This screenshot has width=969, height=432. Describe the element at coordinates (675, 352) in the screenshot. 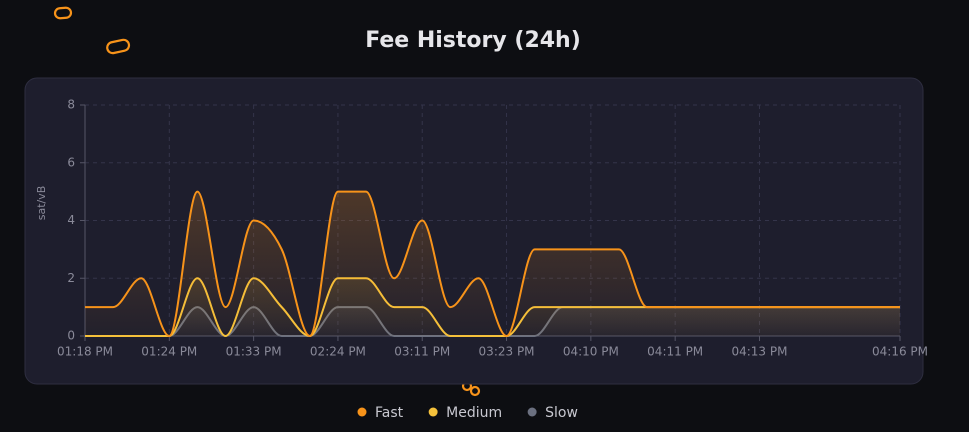

I see `x-tick-label: 04:11 PM` at that location.